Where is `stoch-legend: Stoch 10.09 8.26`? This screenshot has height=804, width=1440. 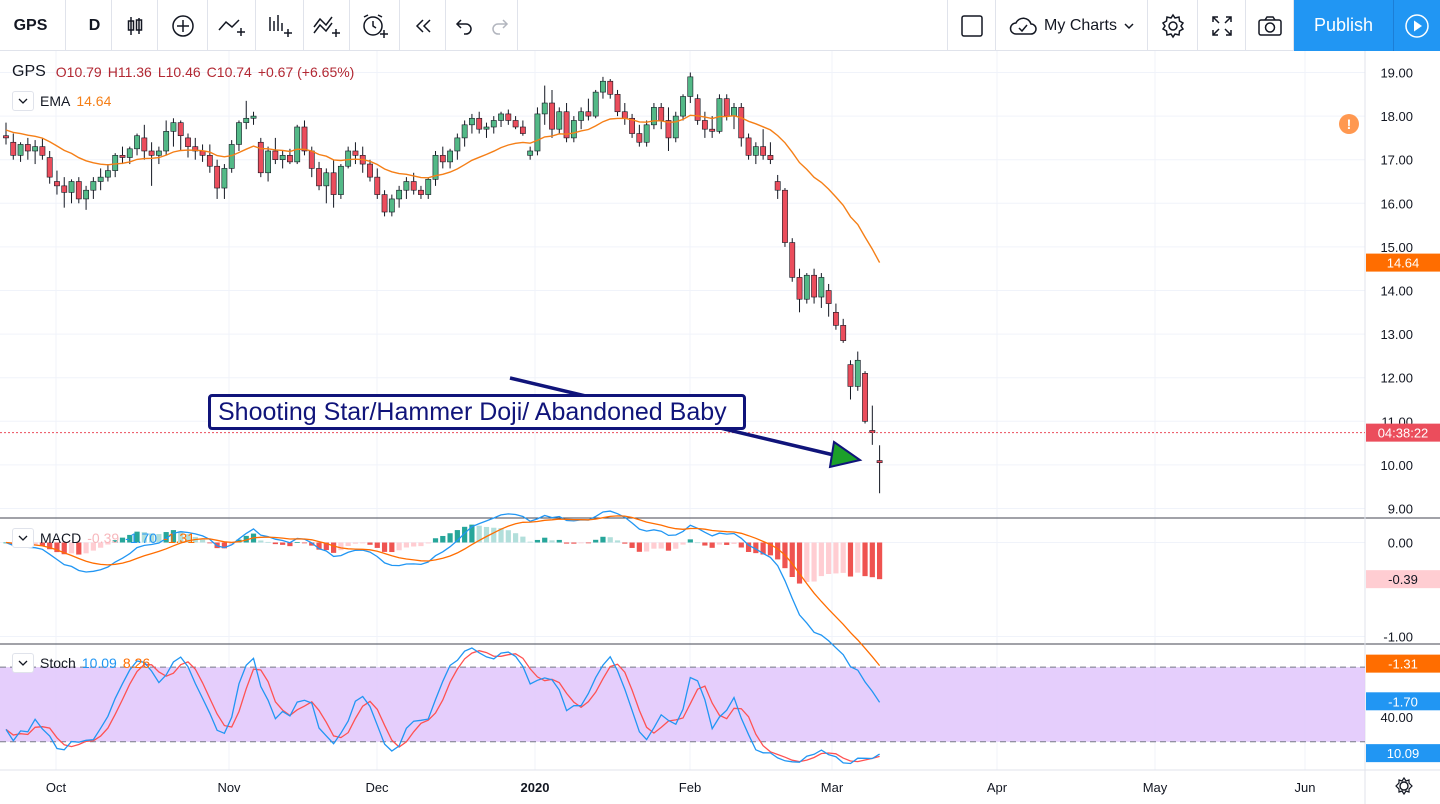
stoch-legend: Stoch 10.09 8.26 is located at coordinates (81, 663).